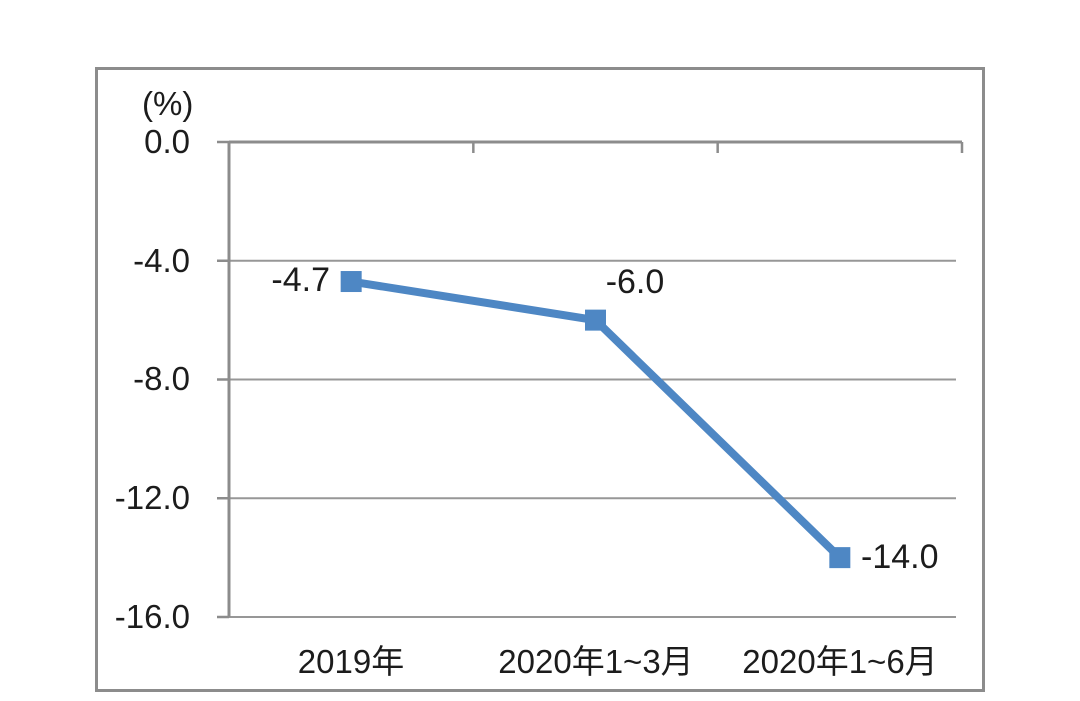 The height and width of the screenshot is (701, 1080). Describe the element at coordinates (596, 661) in the screenshot. I see `x-category-label-2020q1: 2020年1~3月` at that location.